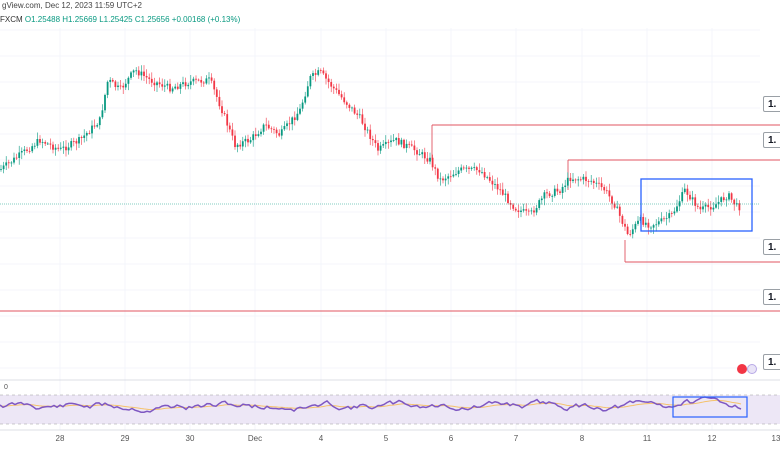 This screenshot has height=470, width=780. Describe the element at coordinates (42, 19) in the screenshot. I see `open-value: O1.25488` at that location.